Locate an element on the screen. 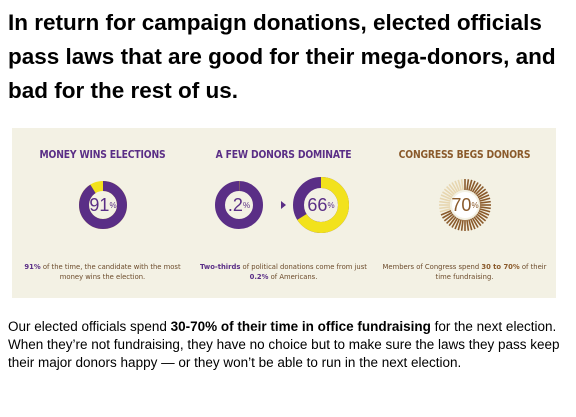  percent-label: 91% is located at coordinates (103, 204).